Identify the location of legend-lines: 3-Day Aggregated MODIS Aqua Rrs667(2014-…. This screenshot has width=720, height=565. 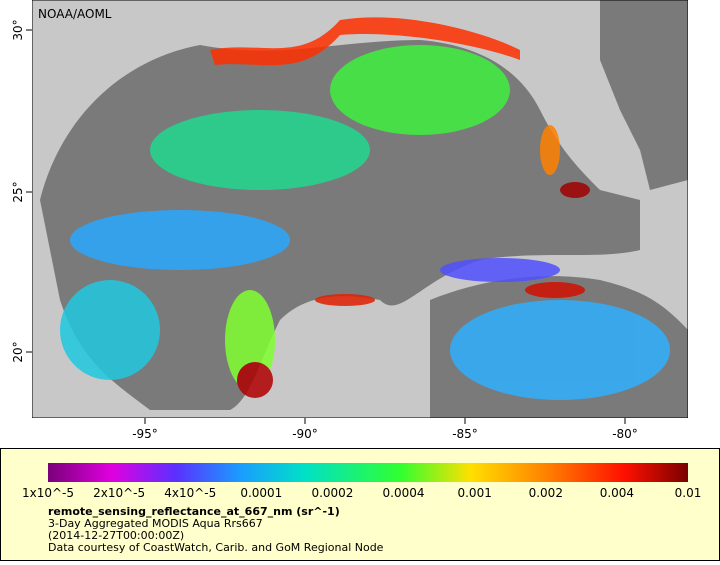
(216, 535).